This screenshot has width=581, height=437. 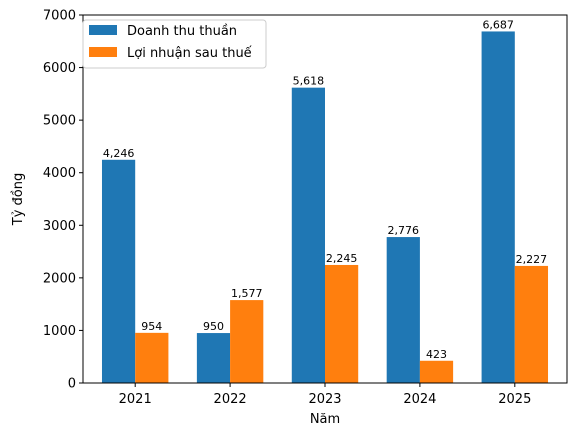 I want to click on bar-profit-2025, so click(x=531, y=324).